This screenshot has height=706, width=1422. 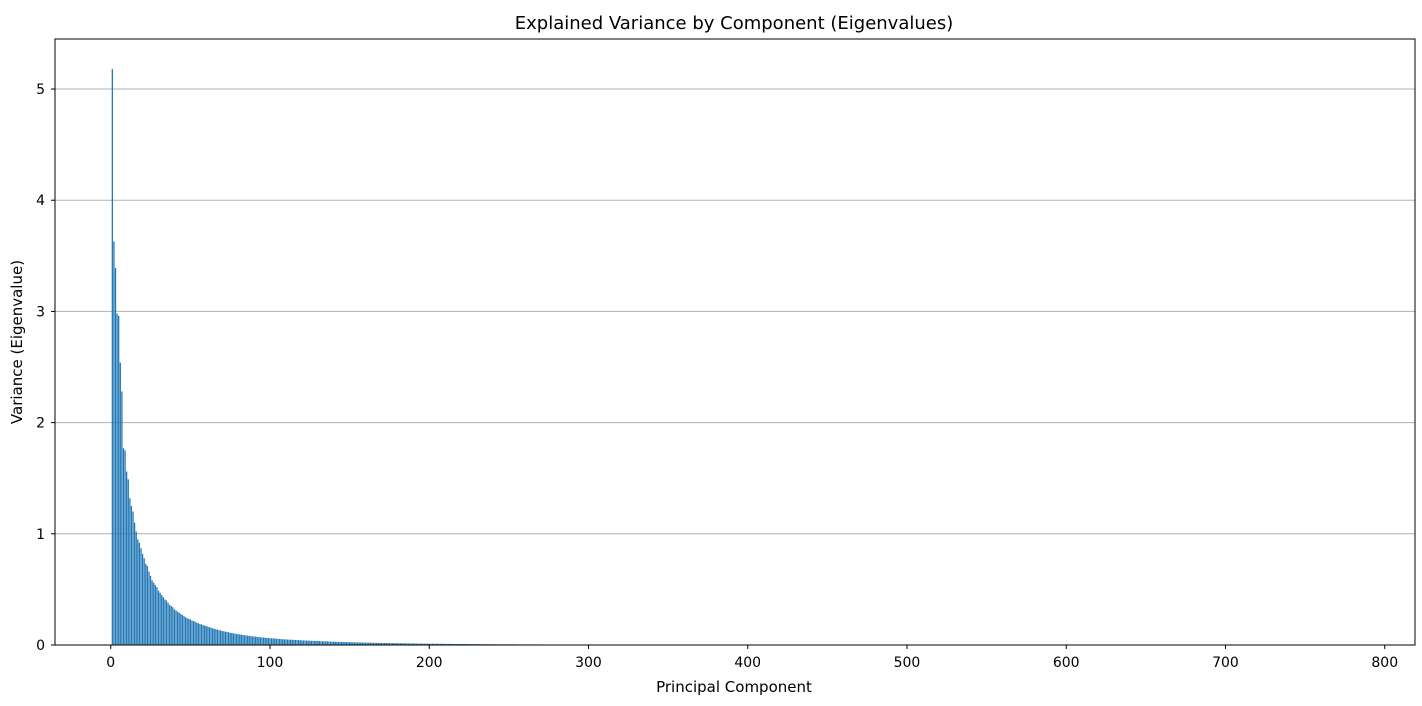 What do you see at coordinates (40, 312) in the screenshot?
I see `y-tick-label: 3` at bounding box center [40, 312].